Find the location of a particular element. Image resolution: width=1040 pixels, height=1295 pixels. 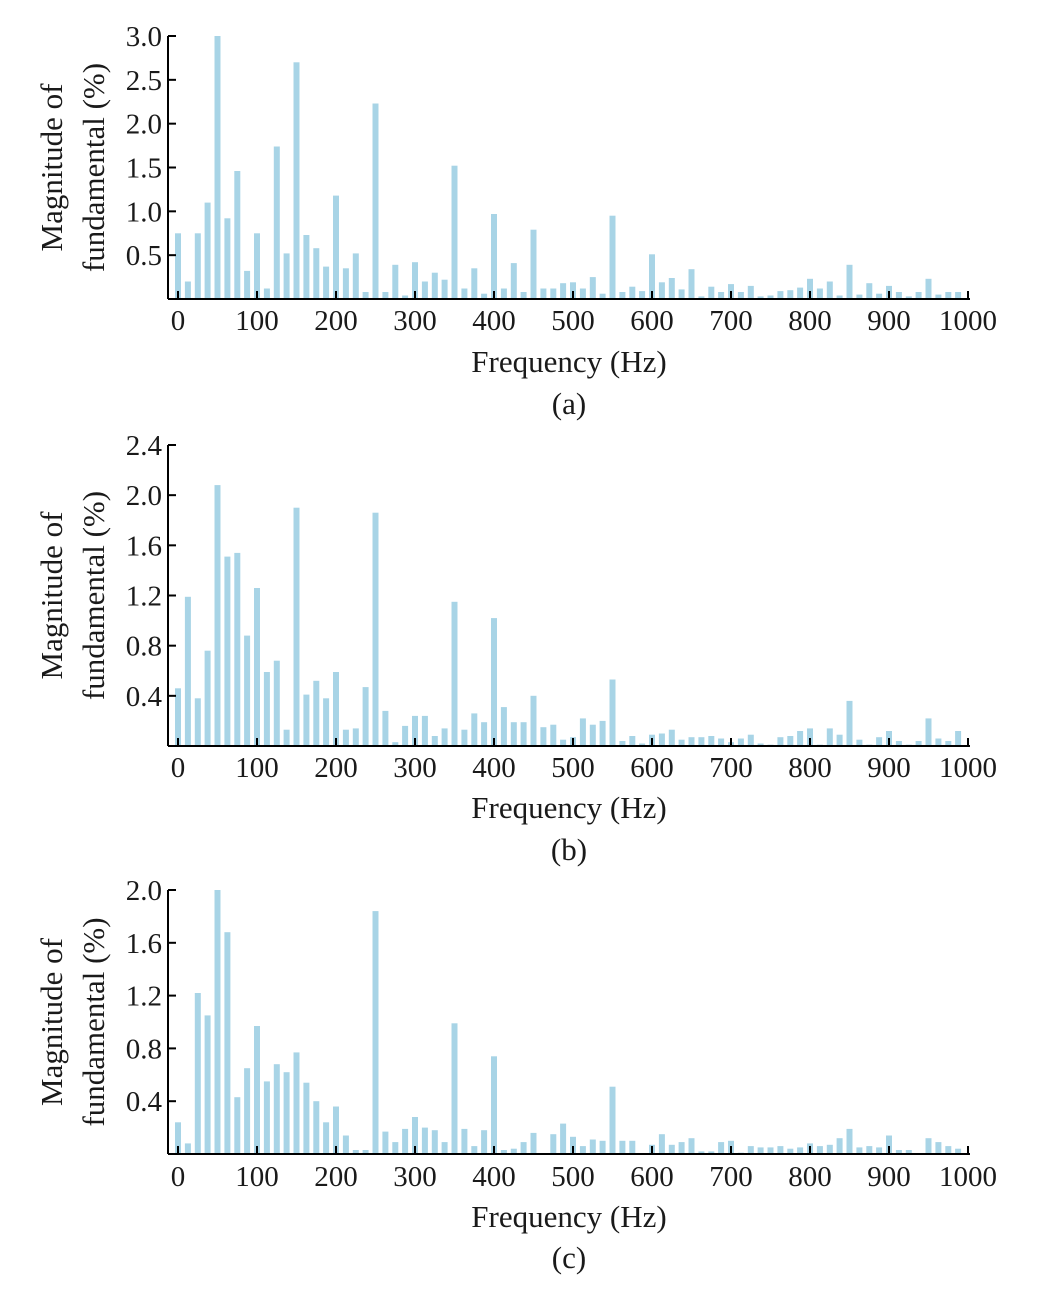

y-axis-label-line1: Magnitude of is located at coordinates (51, 167).